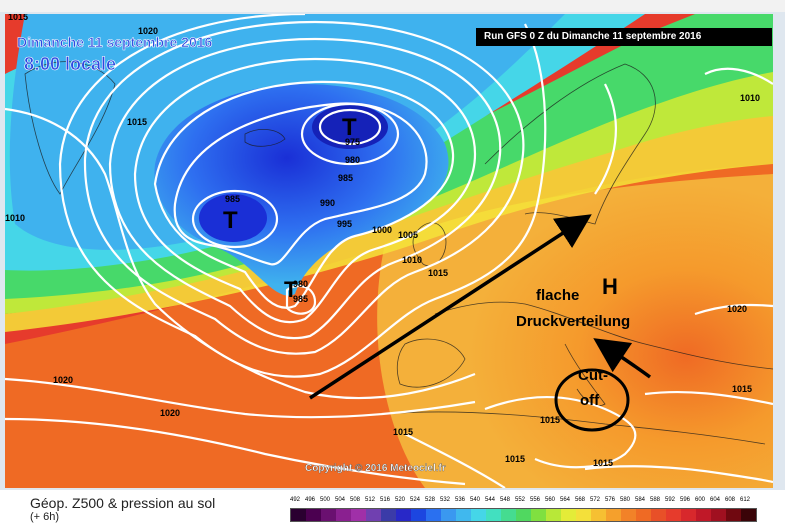 This screenshot has width=785, height=523. I want to click on scale-value: 600, so click(700, 500).